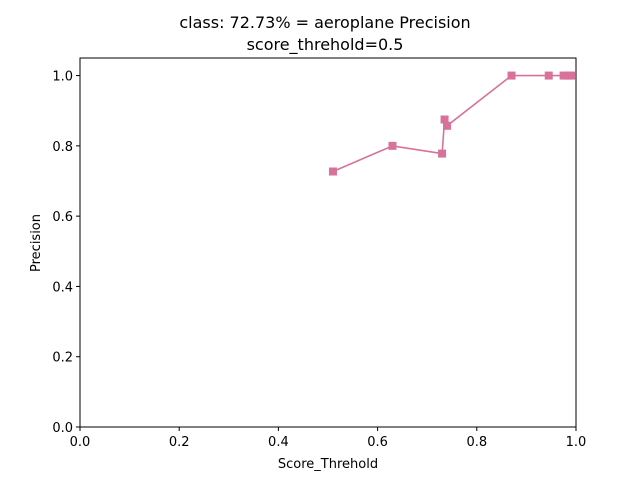 The width and height of the screenshot is (640, 480). I want to click on chart-title: class: 72.73% = aeroplane Precision, so click(324, 22).